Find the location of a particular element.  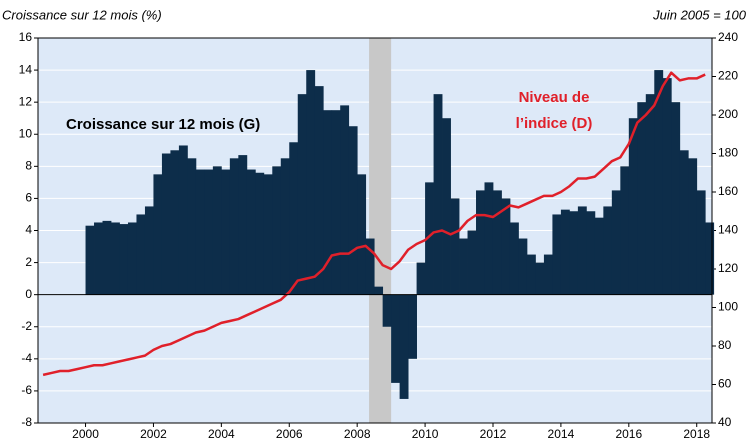

y-tick-label: 10 is located at coordinates (26, 133).